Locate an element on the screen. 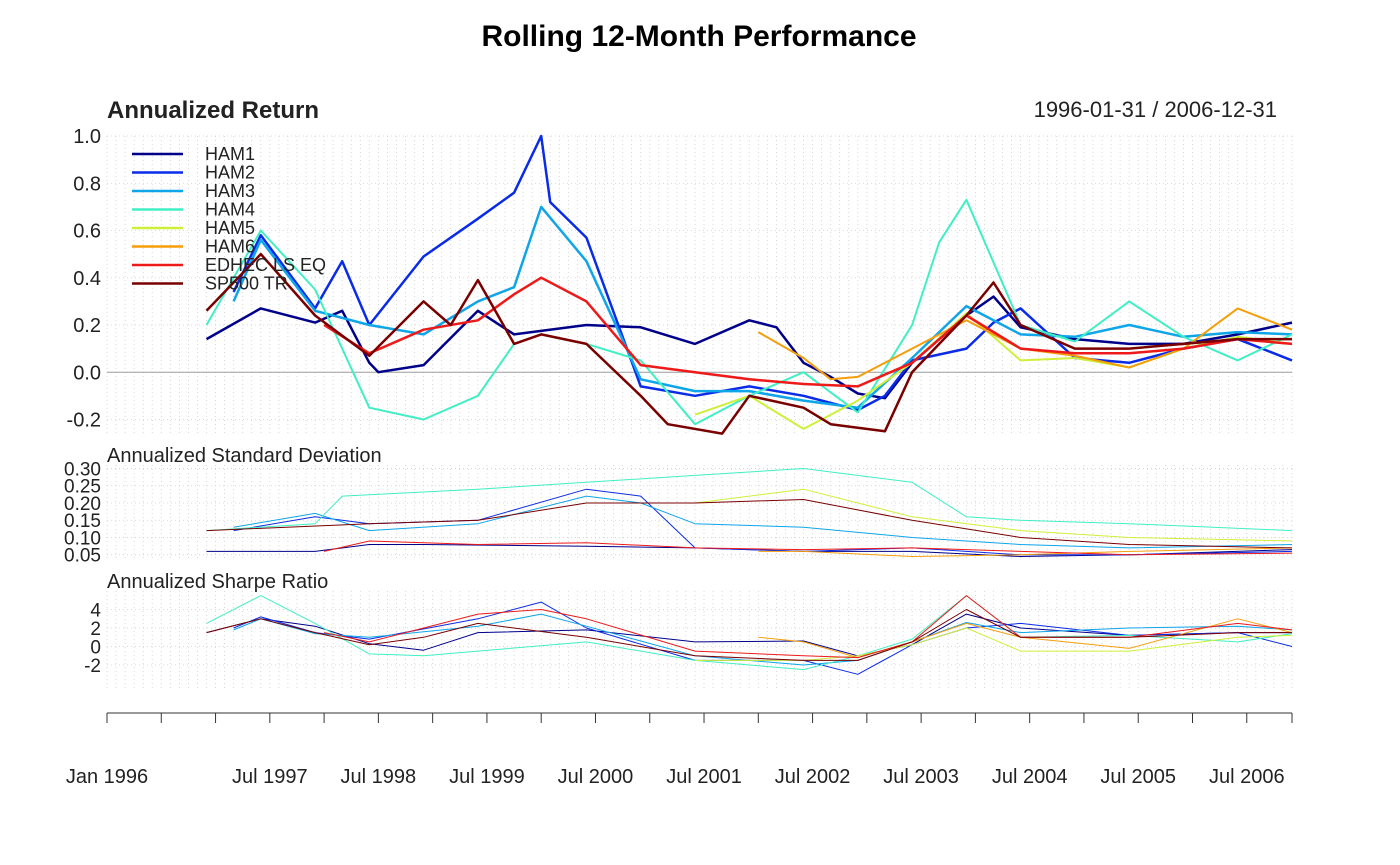 Image resolution: width=1400 pixels, height=865 pixels. return-ytick-label: 0.4 is located at coordinates (87, 279).